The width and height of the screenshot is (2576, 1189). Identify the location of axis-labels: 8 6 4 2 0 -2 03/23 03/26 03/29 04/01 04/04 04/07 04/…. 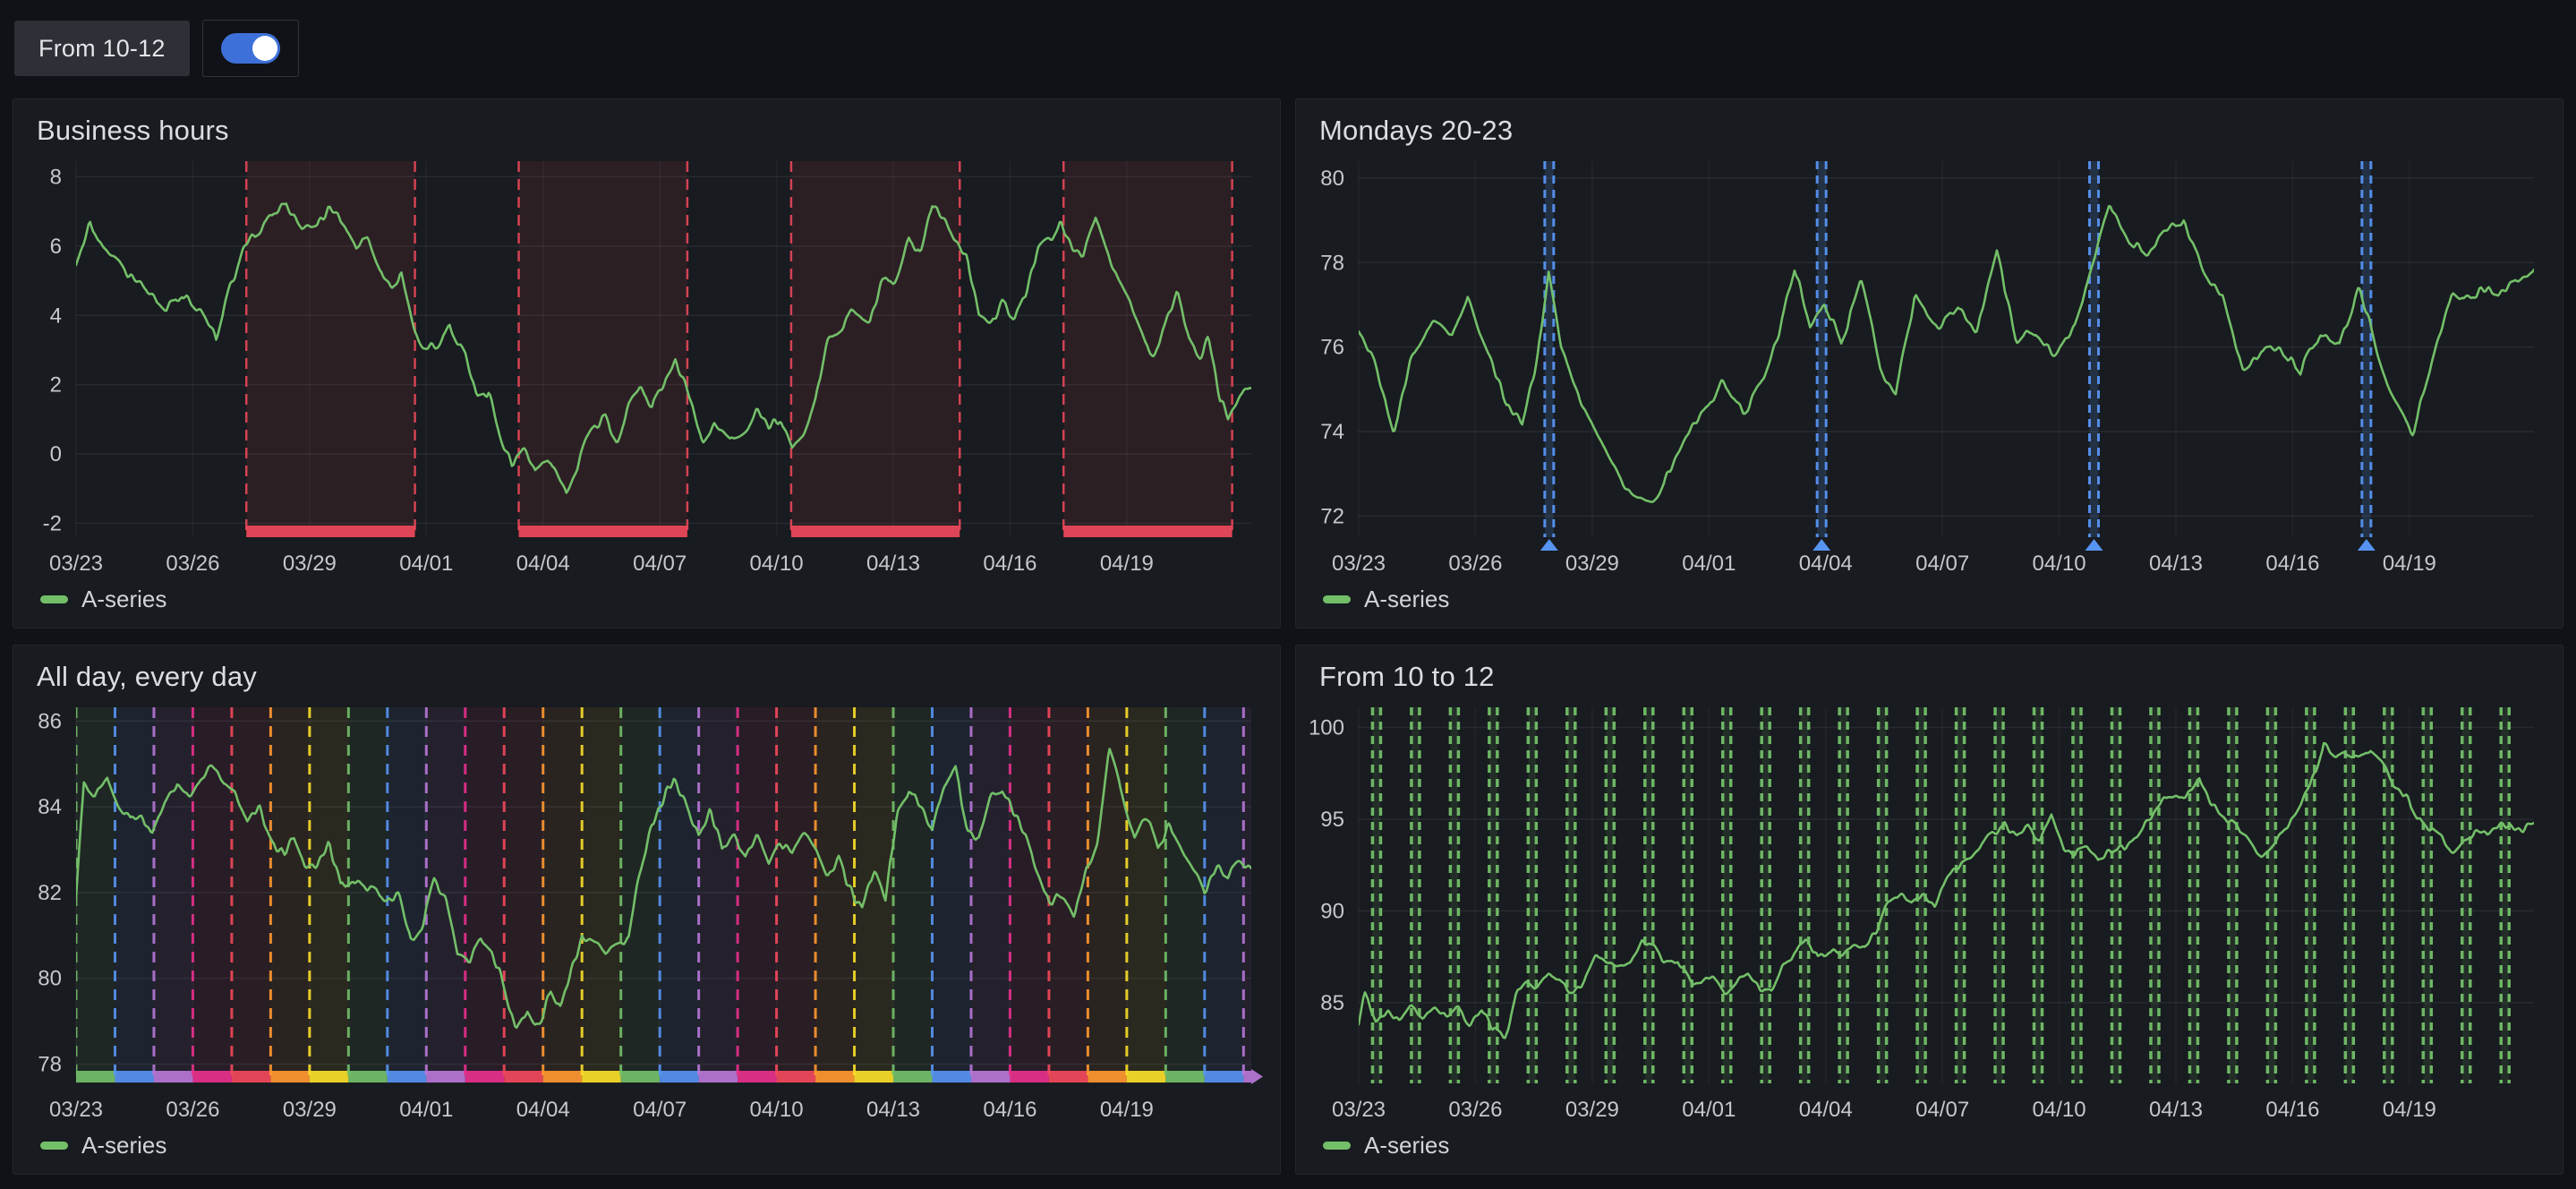
(598, 370).